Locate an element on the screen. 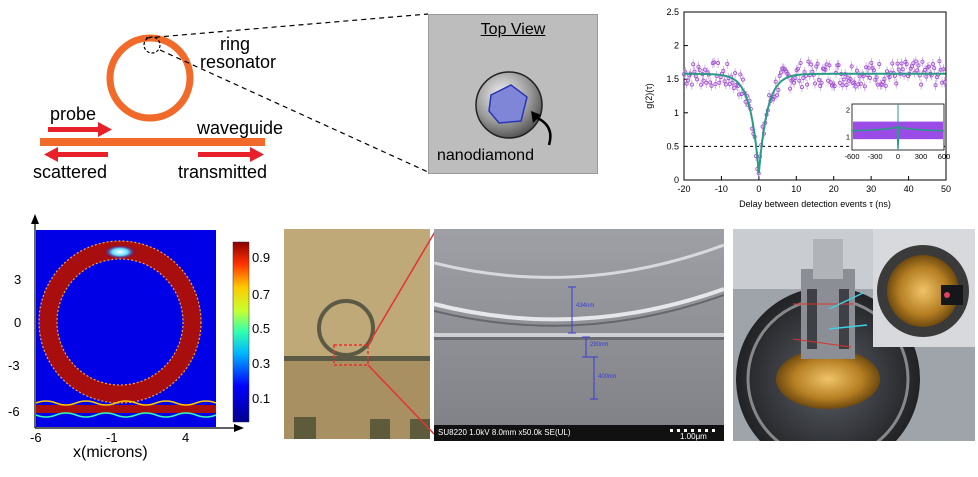 The image size is (978, 477). zoom-marker is located at coordinates (152, 45).